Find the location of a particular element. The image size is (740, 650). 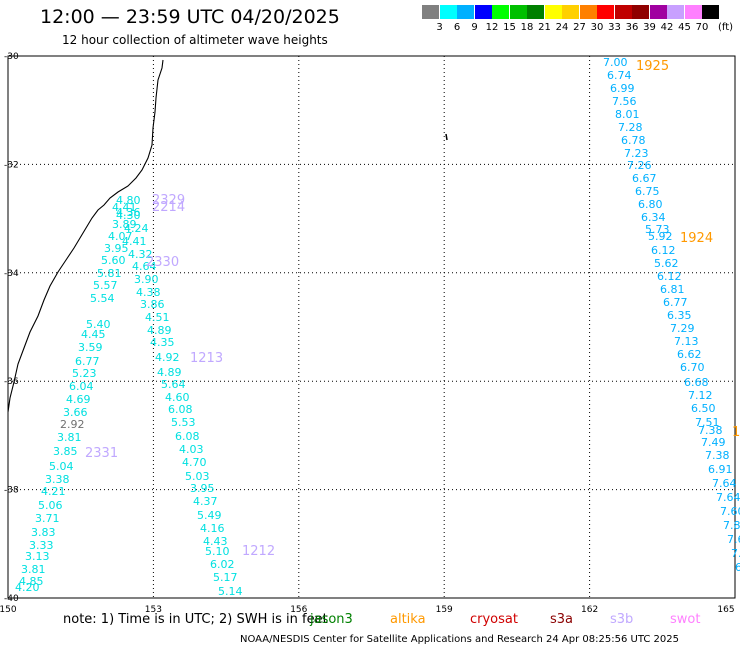

swh-value-label: 6.35 is located at coordinates (679, 315).